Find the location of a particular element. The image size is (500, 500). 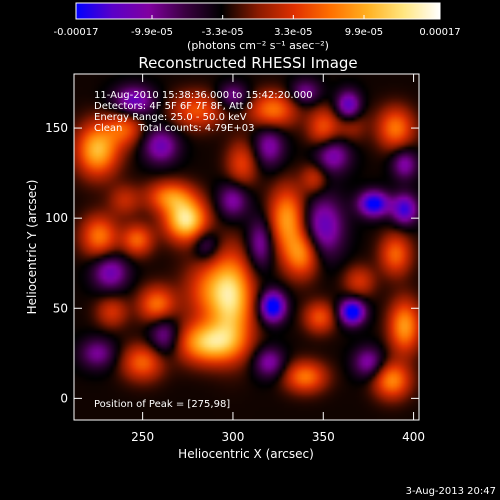

y-tick-label: 150 is located at coordinates (56, 128).